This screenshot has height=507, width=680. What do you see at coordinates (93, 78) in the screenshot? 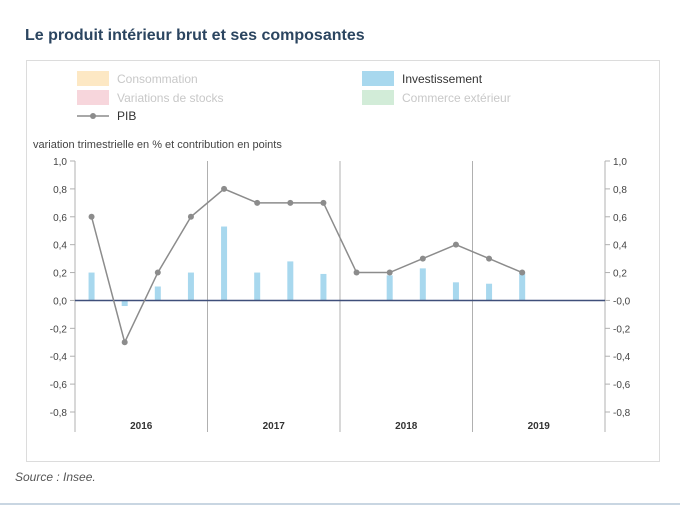
I see `legend-swatch-consommation` at bounding box center [93, 78].